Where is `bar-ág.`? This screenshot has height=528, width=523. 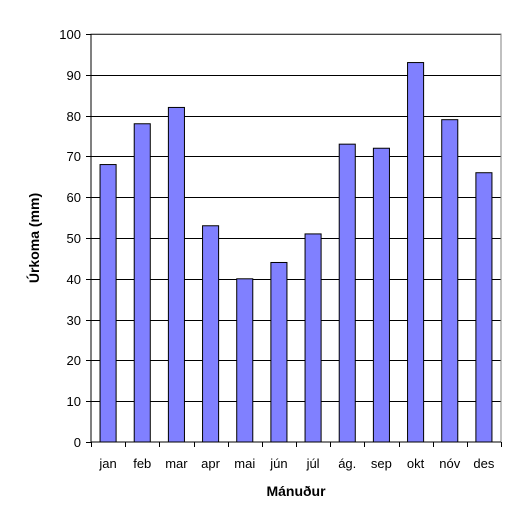
bar-ág. is located at coordinates (347, 293).